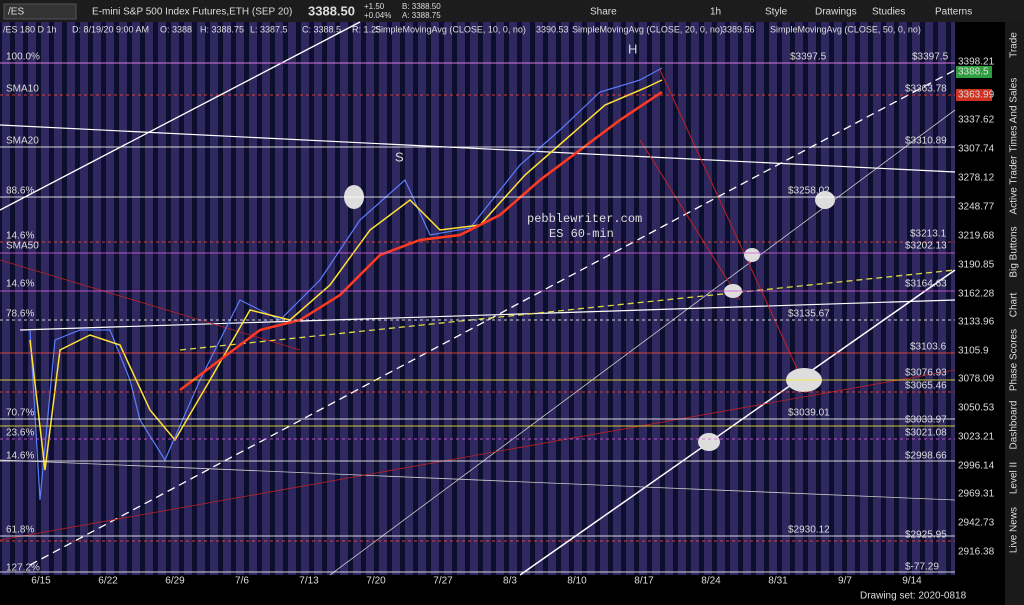 The height and width of the screenshot is (605, 1024). I want to click on level-label: 78.6%, so click(20, 314).